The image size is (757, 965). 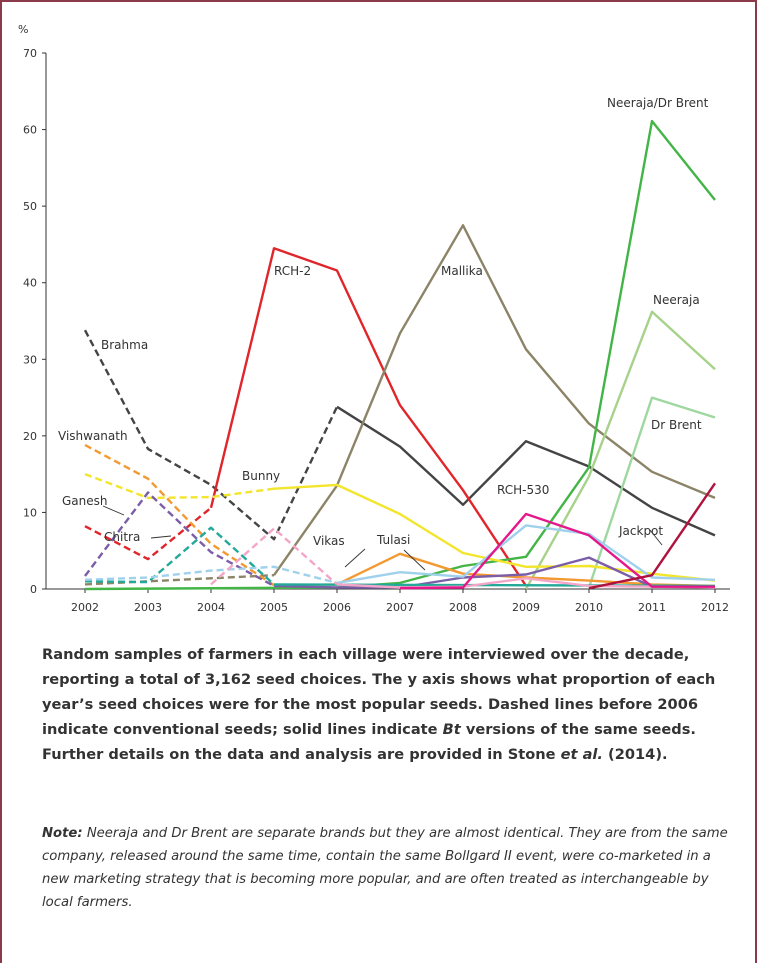 What do you see at coordinates (589, 607) in the screenshot?
I see `x-tick-label: 2010` at bounding box center [589, 607].